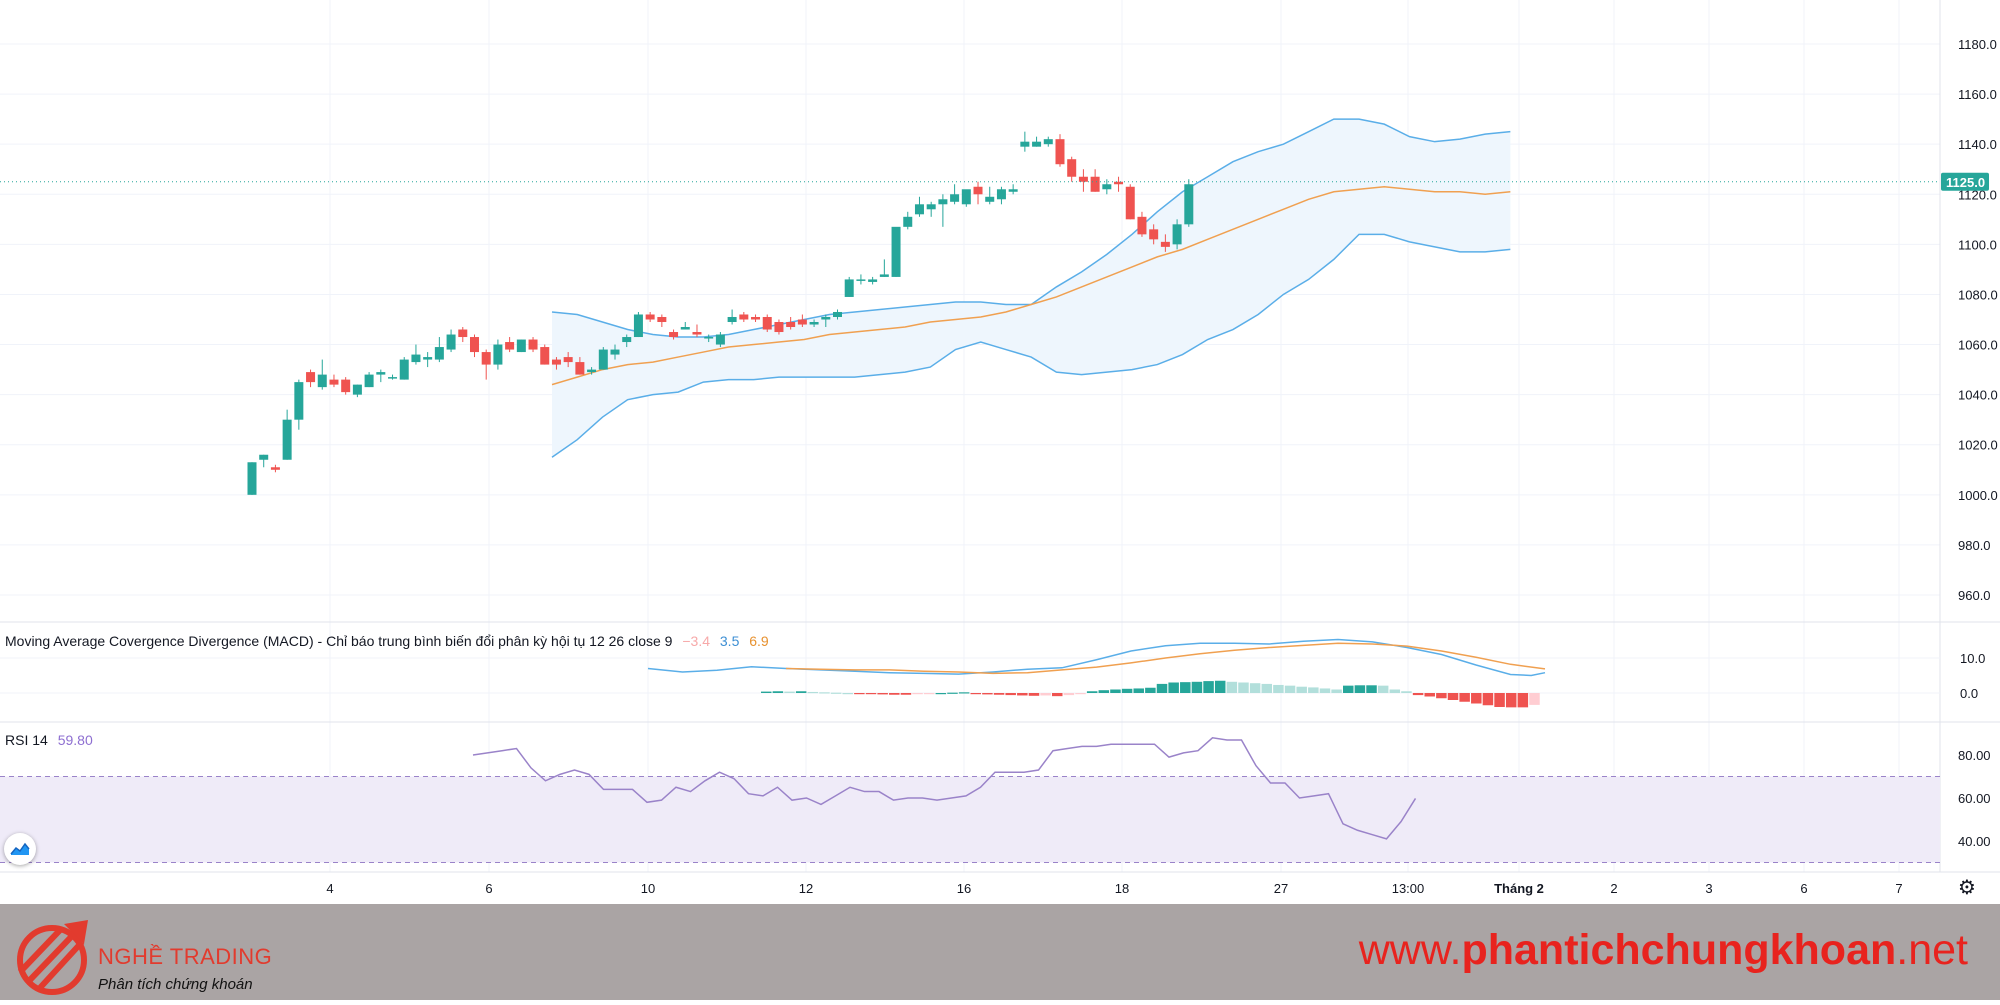  I want to click on rsi-line, so click(944, 788).